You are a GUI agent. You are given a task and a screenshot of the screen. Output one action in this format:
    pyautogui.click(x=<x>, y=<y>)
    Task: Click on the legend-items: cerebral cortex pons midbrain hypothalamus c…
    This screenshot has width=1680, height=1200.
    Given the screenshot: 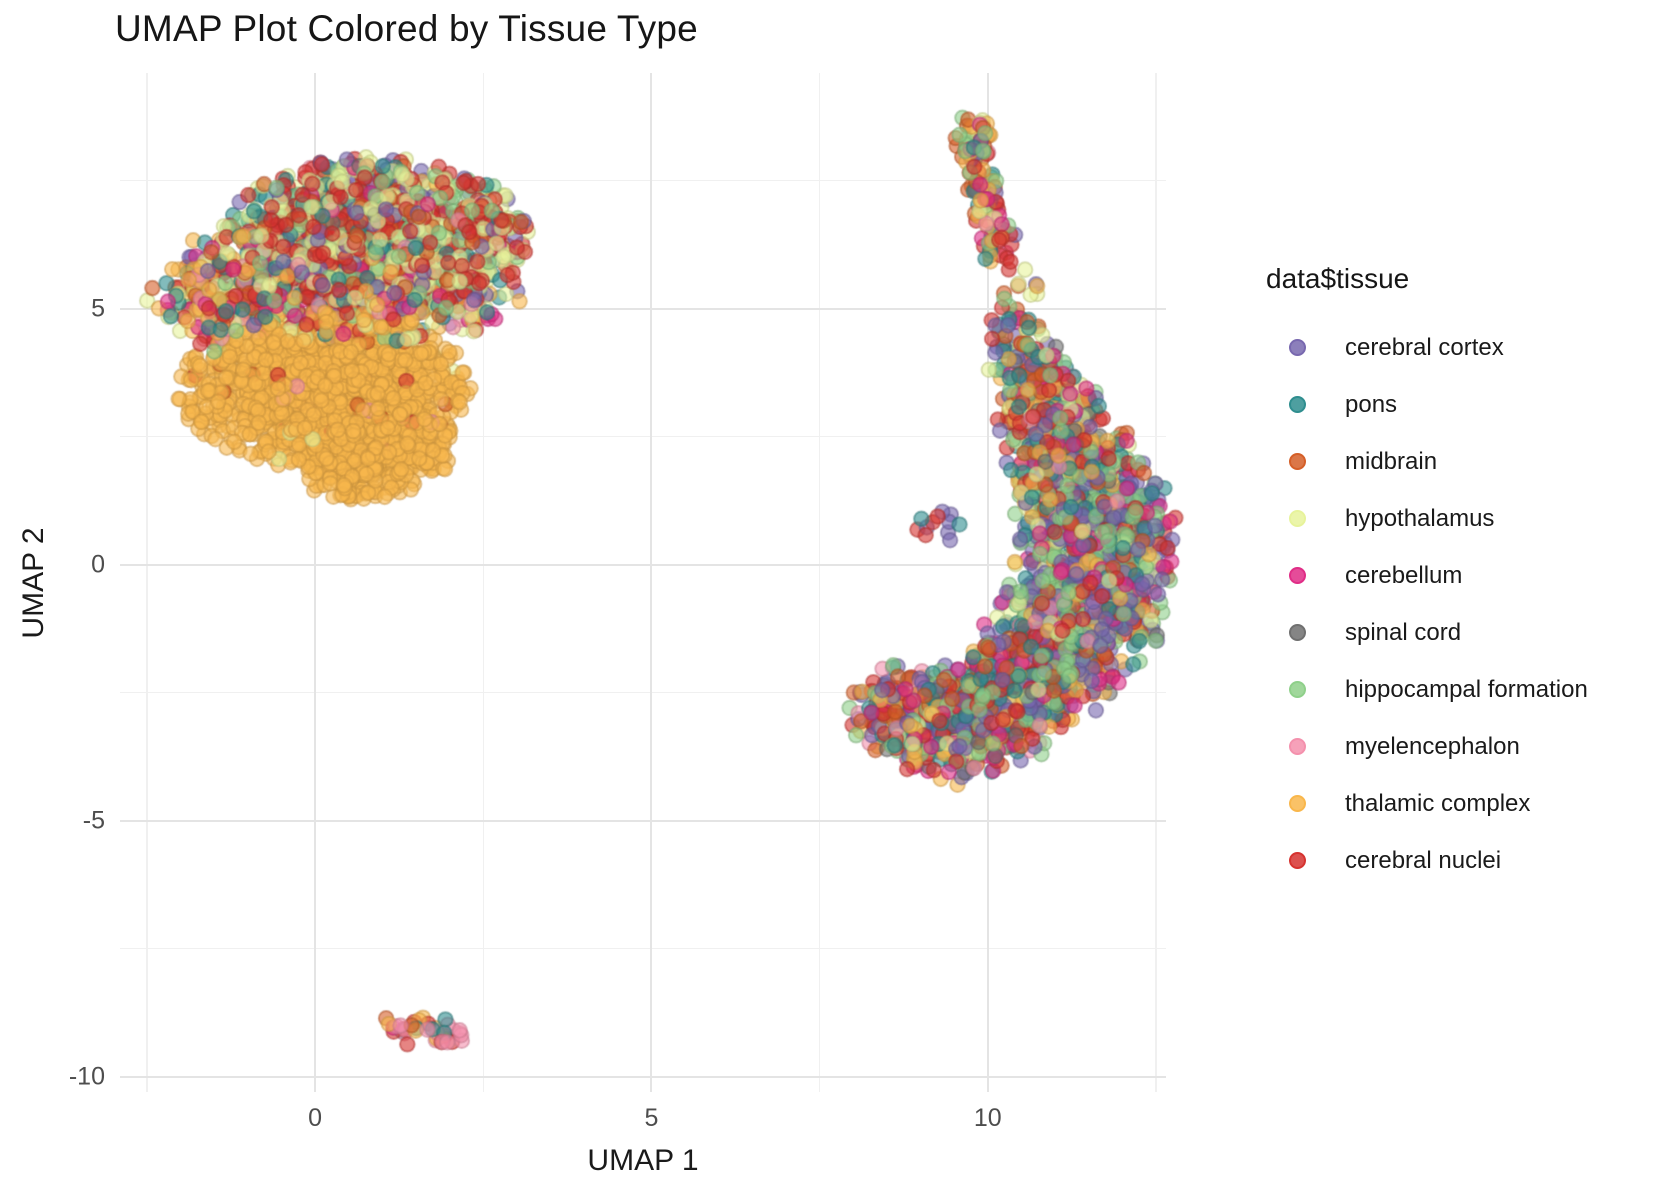 What is the action you would take?
    pyautogui.click(x=1427, y=604)
    